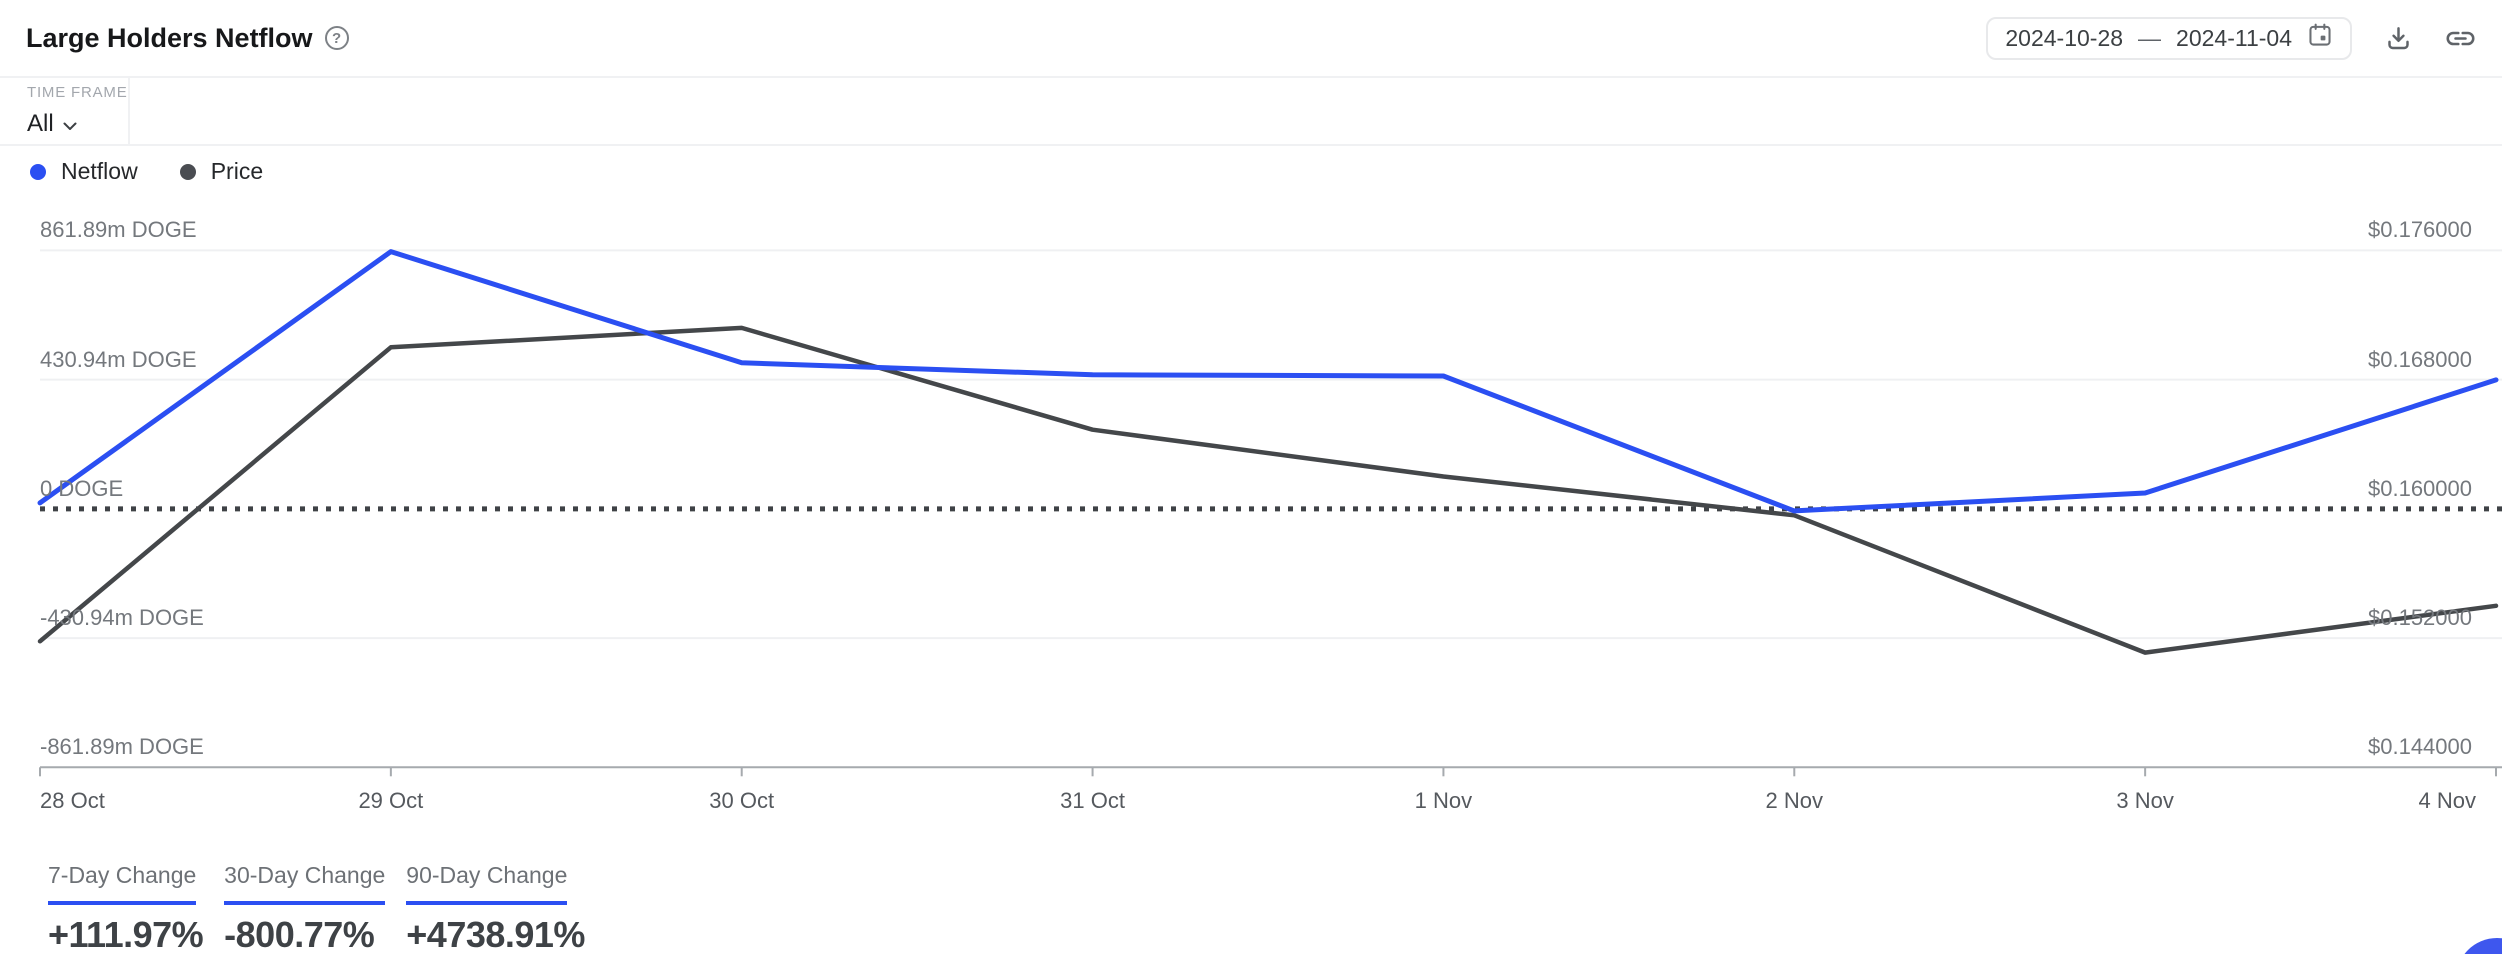  What do you see at coordinates (70, 124) in the screenshot?
I see `chevron-down-icon` at bounding box center [70, 124].